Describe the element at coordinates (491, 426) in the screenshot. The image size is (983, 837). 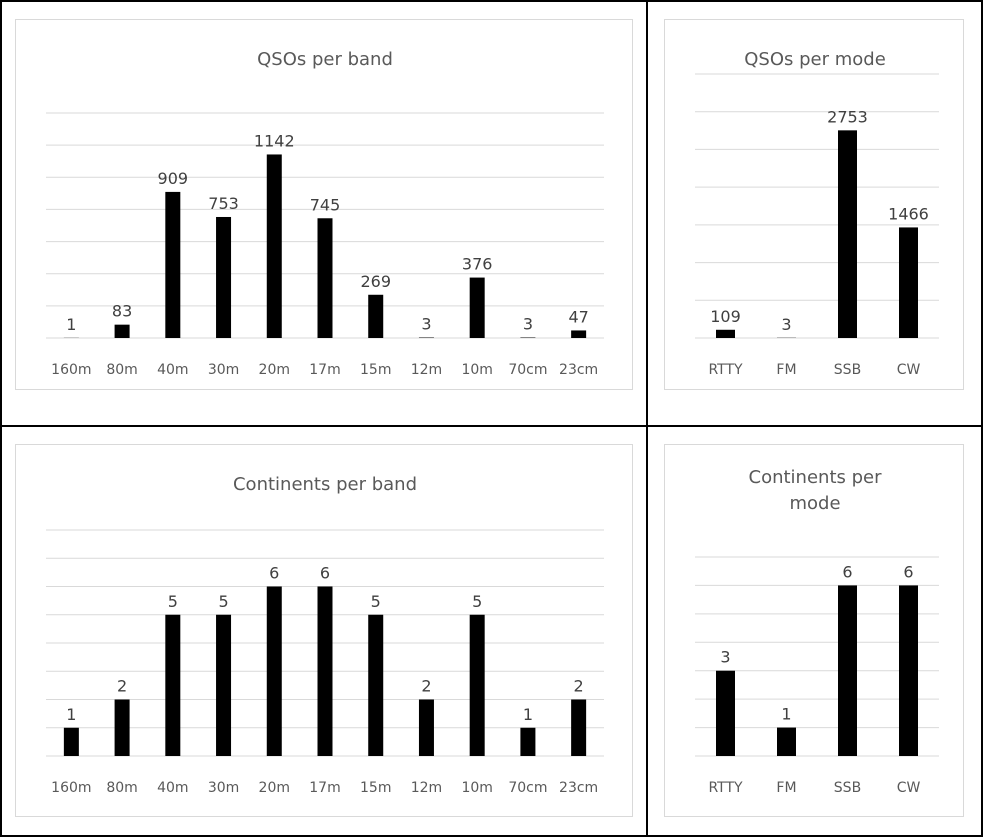
I see `table-border-middle` at that location.